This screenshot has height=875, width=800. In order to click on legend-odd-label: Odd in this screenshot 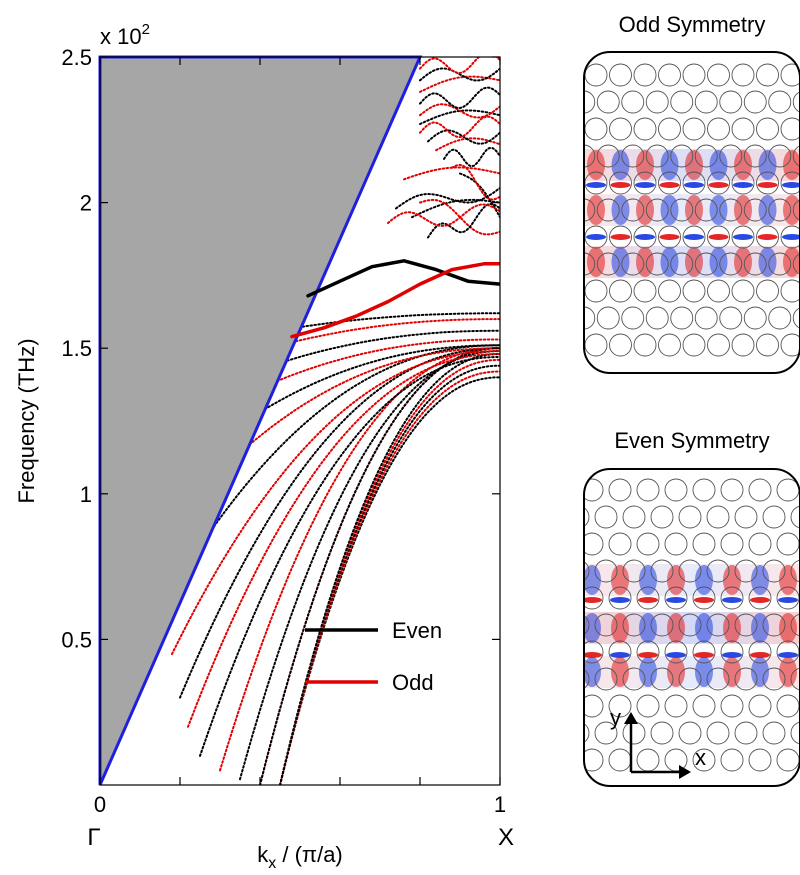, I will do `click(413, 682)`.